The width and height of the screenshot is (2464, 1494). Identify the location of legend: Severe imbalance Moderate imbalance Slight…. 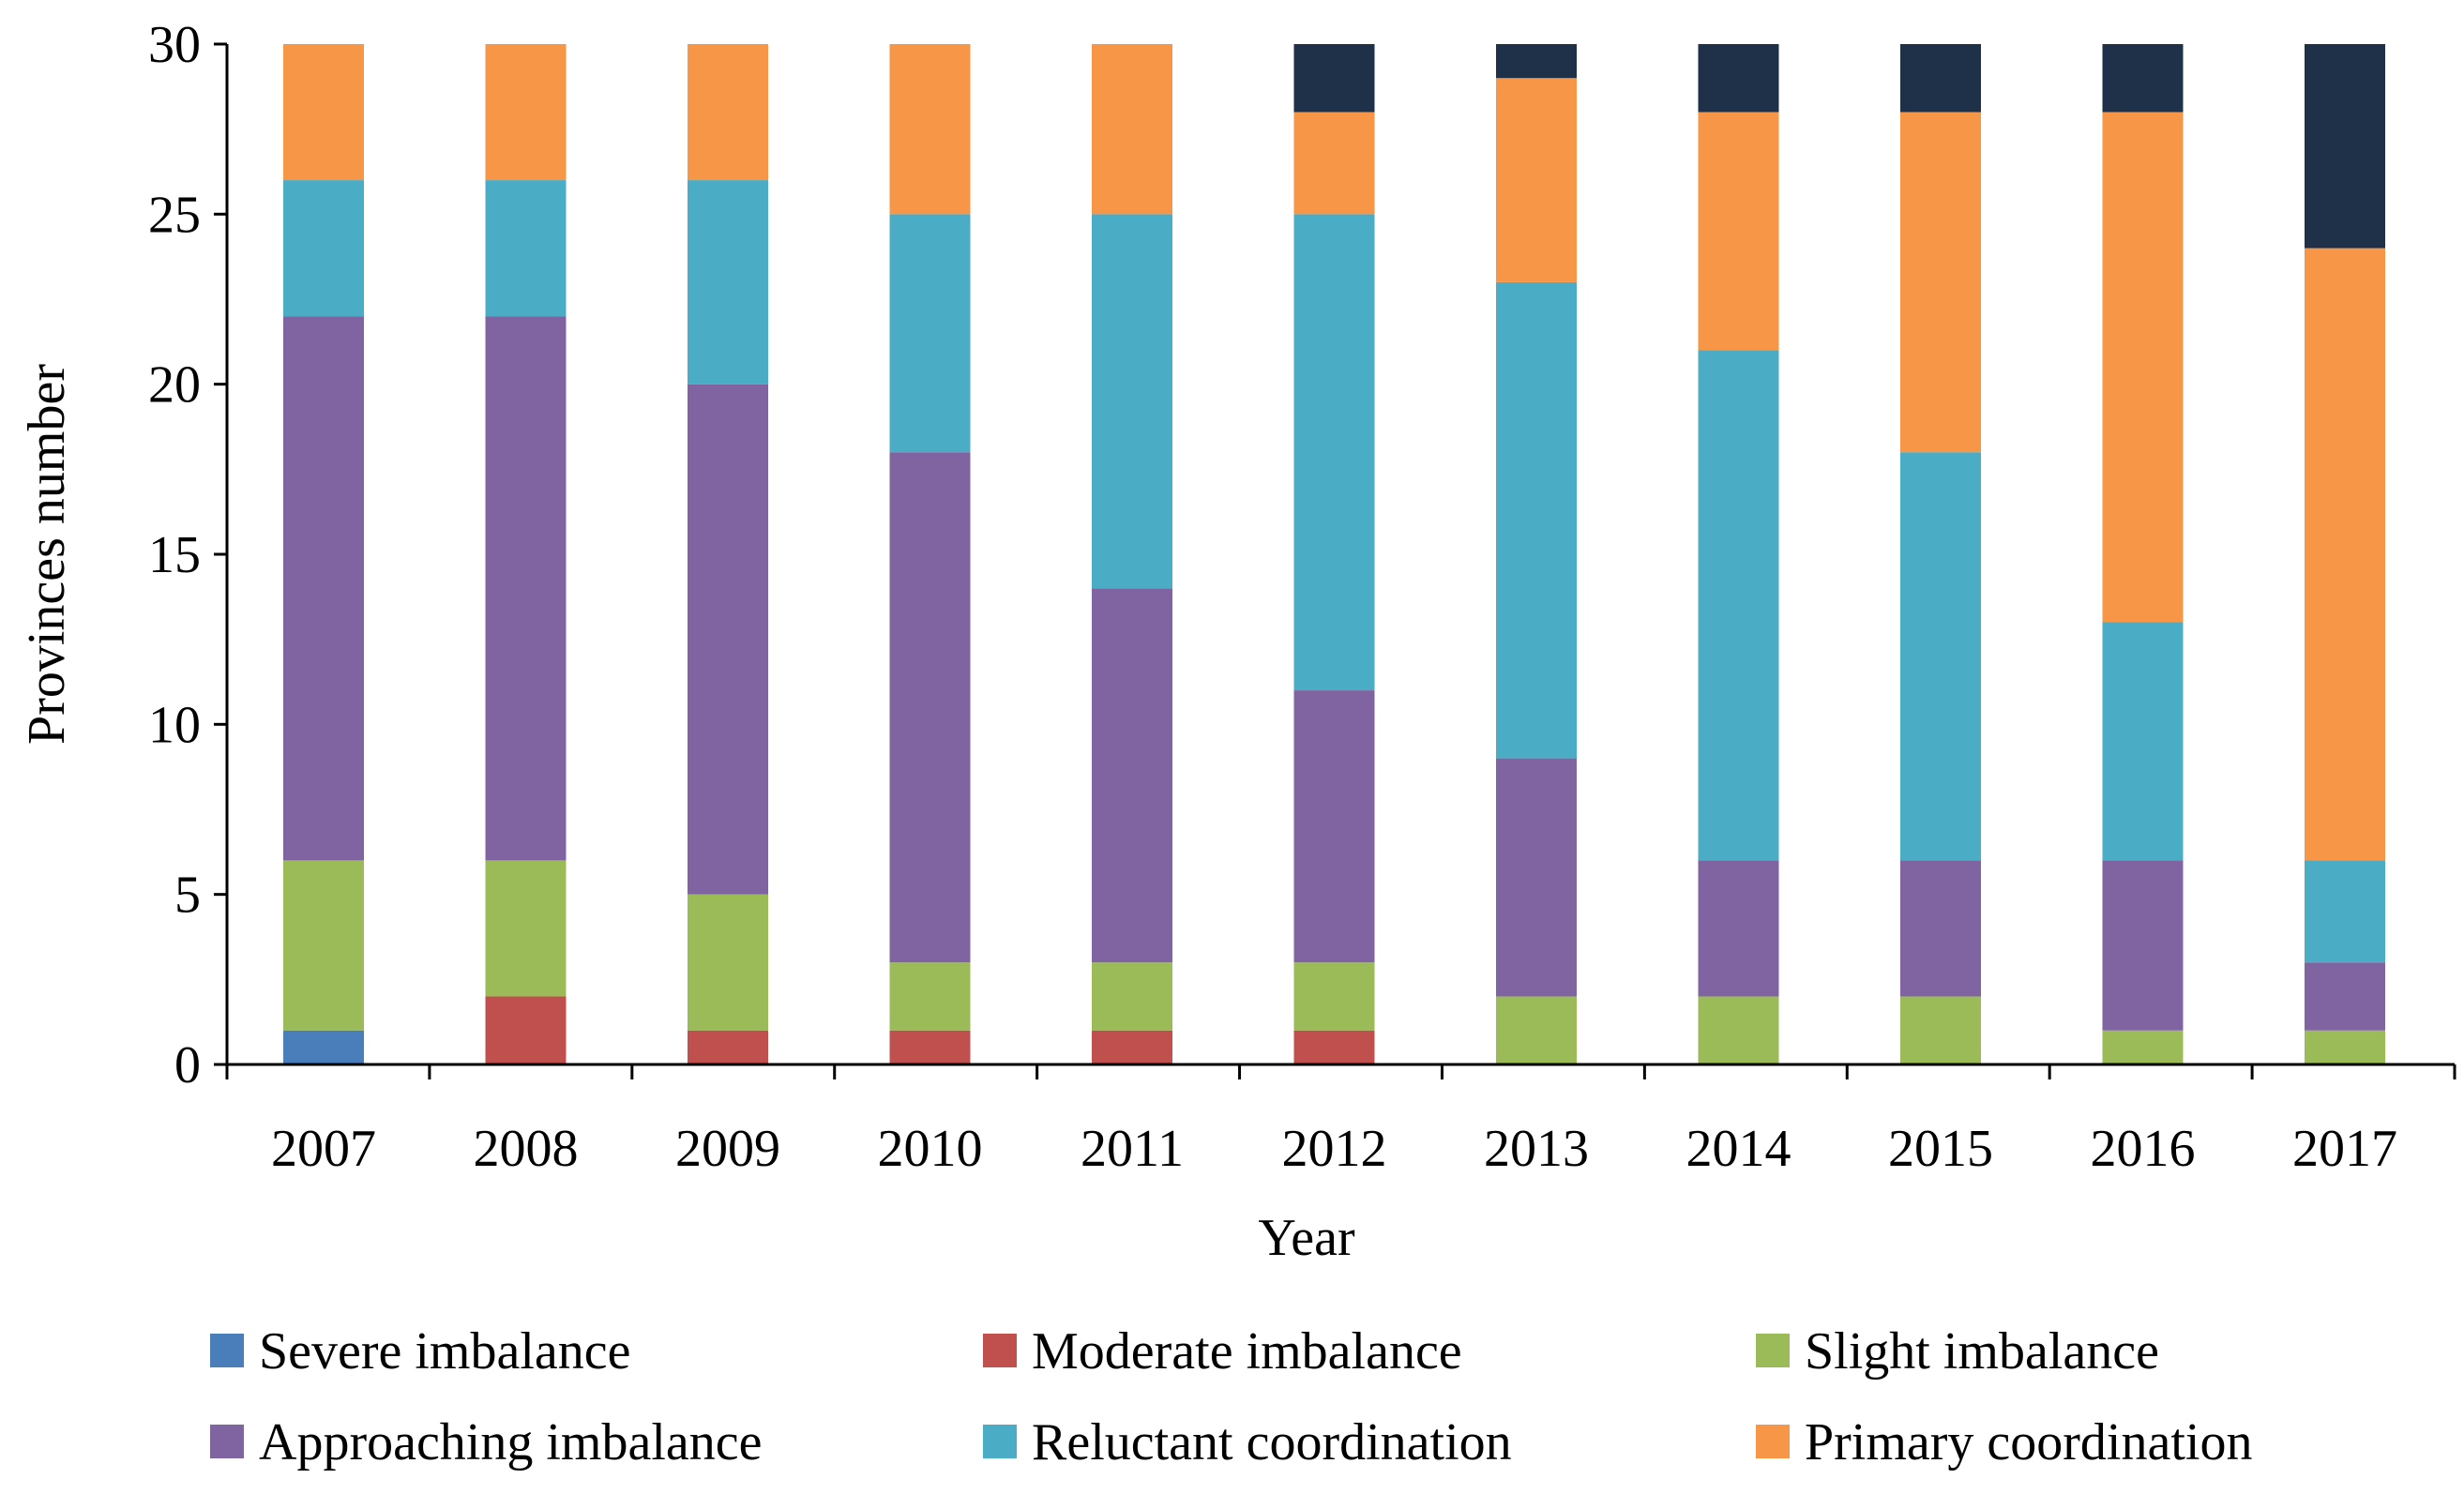
(1231, 1396).